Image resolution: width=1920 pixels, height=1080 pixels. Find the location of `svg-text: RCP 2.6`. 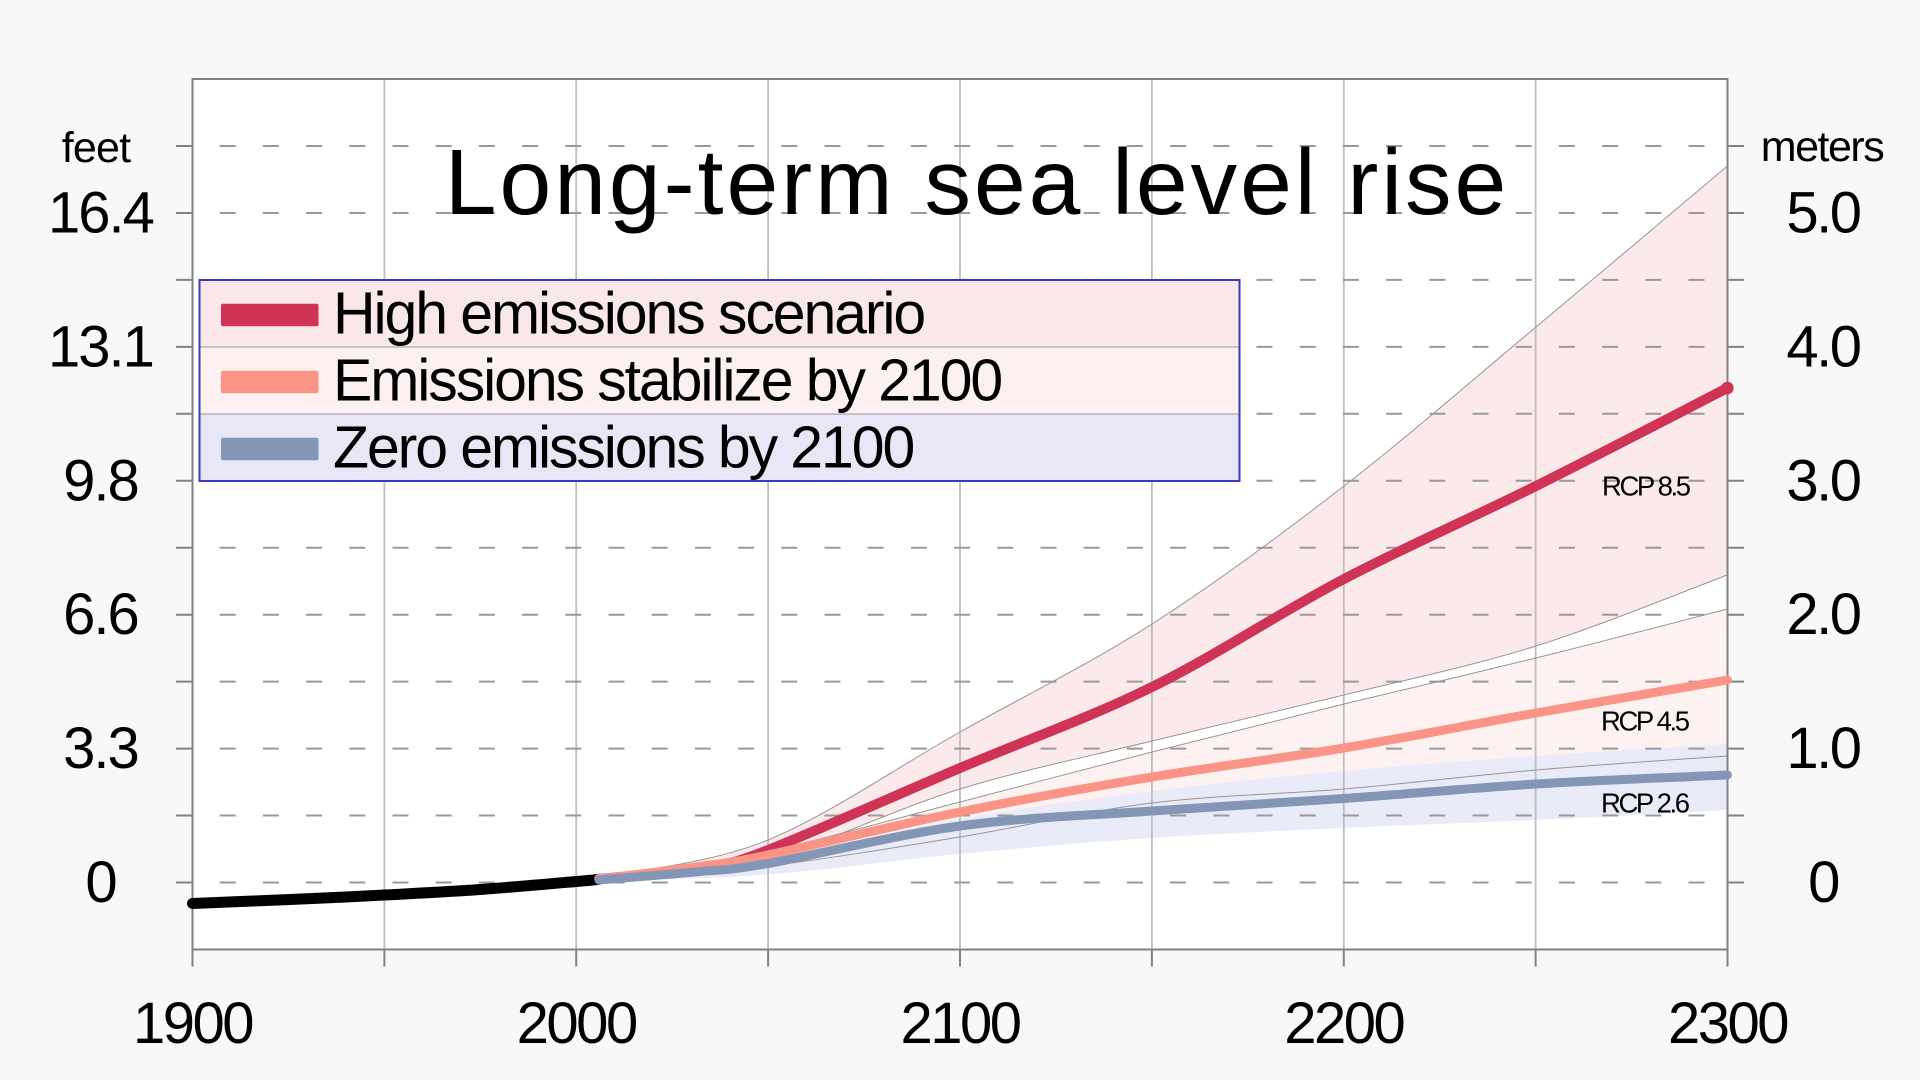

svg-text: RCP 2.6 is located at coordinates (1645, 803).